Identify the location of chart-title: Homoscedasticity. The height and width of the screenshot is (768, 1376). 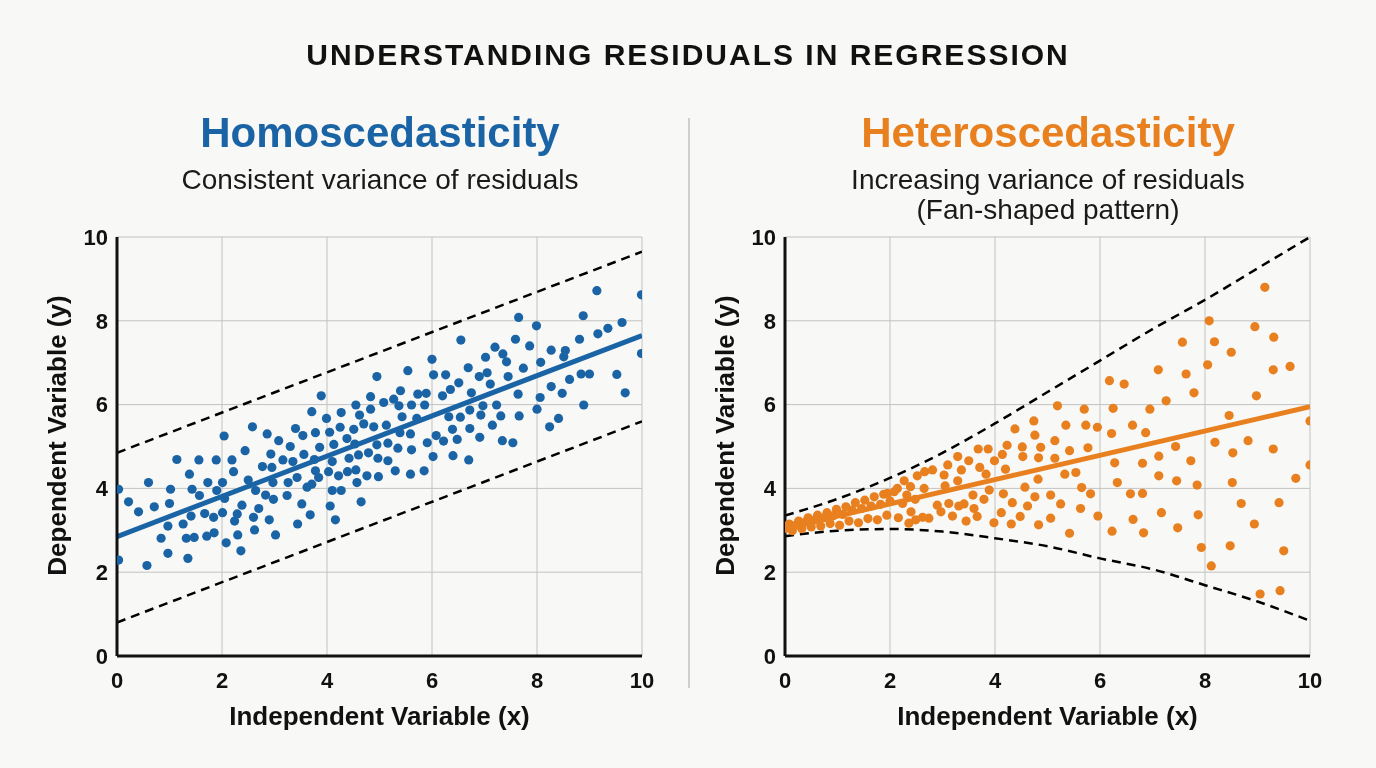
(380, 133).